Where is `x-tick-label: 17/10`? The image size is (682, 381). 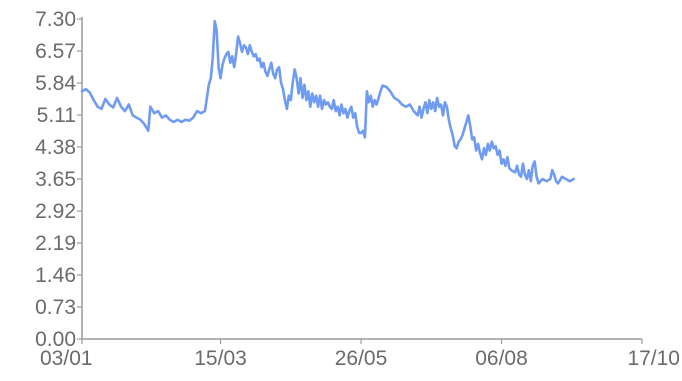
x-tick-label: 17/10 is located at coordinates (653, 358).